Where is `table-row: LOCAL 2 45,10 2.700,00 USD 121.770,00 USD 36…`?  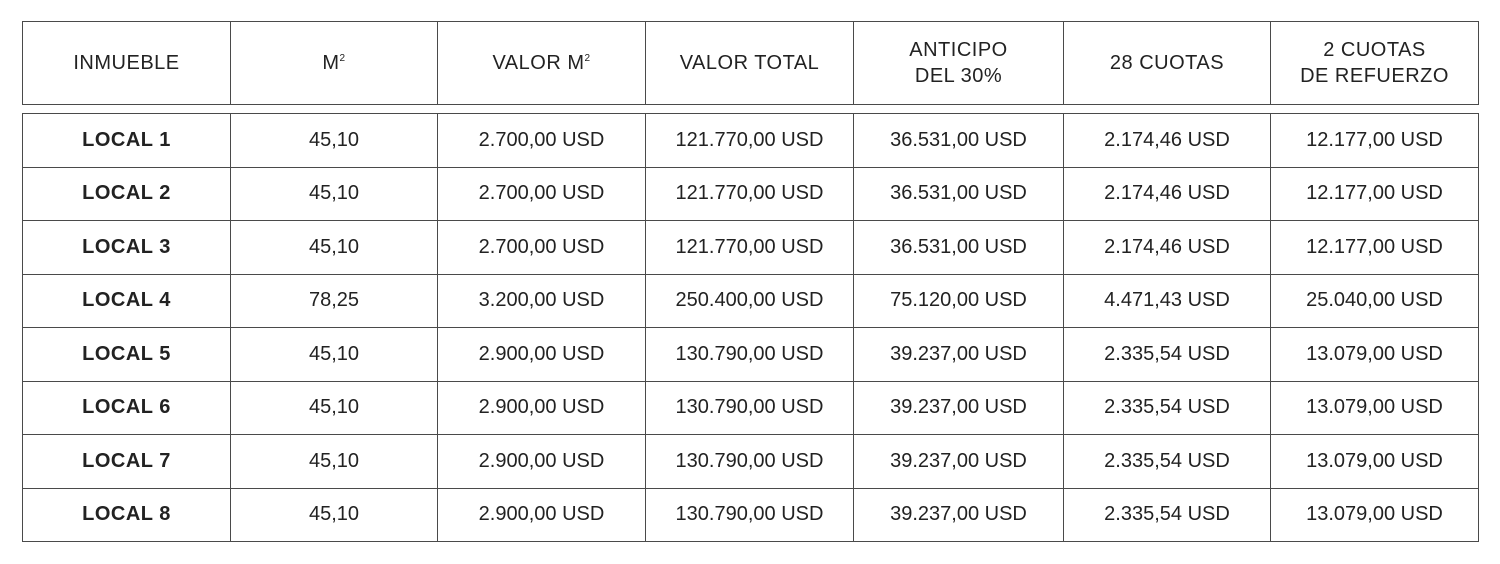 table-row: LOCAL 2 45,10 2.700,00 USD 121.770,00 USD 36… is located at coordinates (750, 193).